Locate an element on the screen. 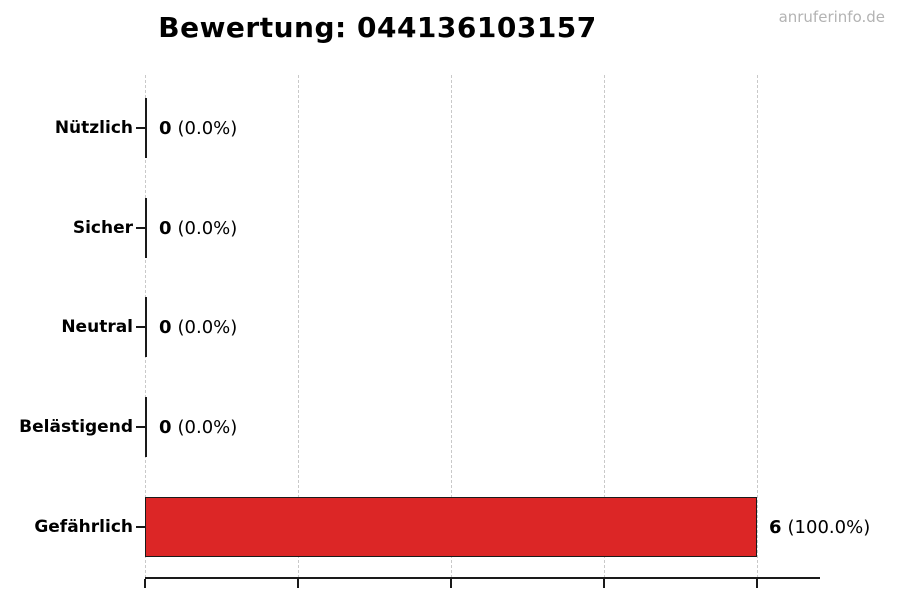 This screenshot has height=600, width=900. category-label: Neutral is located at coordinates (97, 327).